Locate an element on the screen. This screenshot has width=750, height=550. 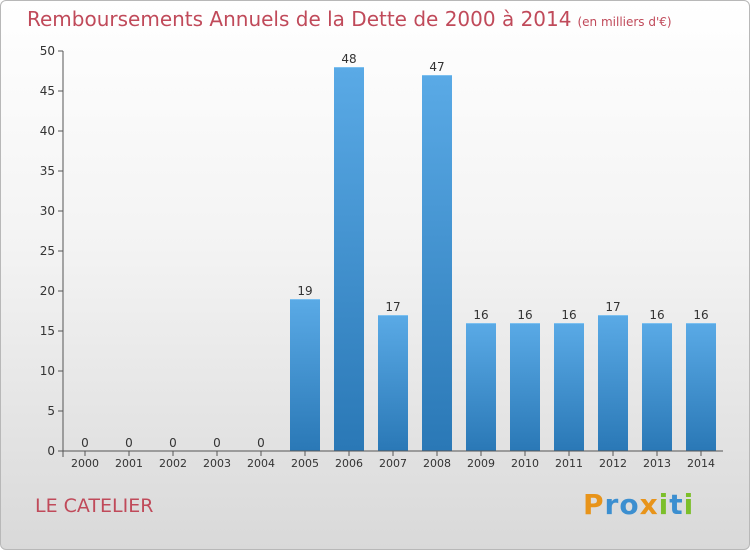
y-ticks: 0 5 10 15 20 25 30 35 40 45 50 is located at coordinates (51, 251).